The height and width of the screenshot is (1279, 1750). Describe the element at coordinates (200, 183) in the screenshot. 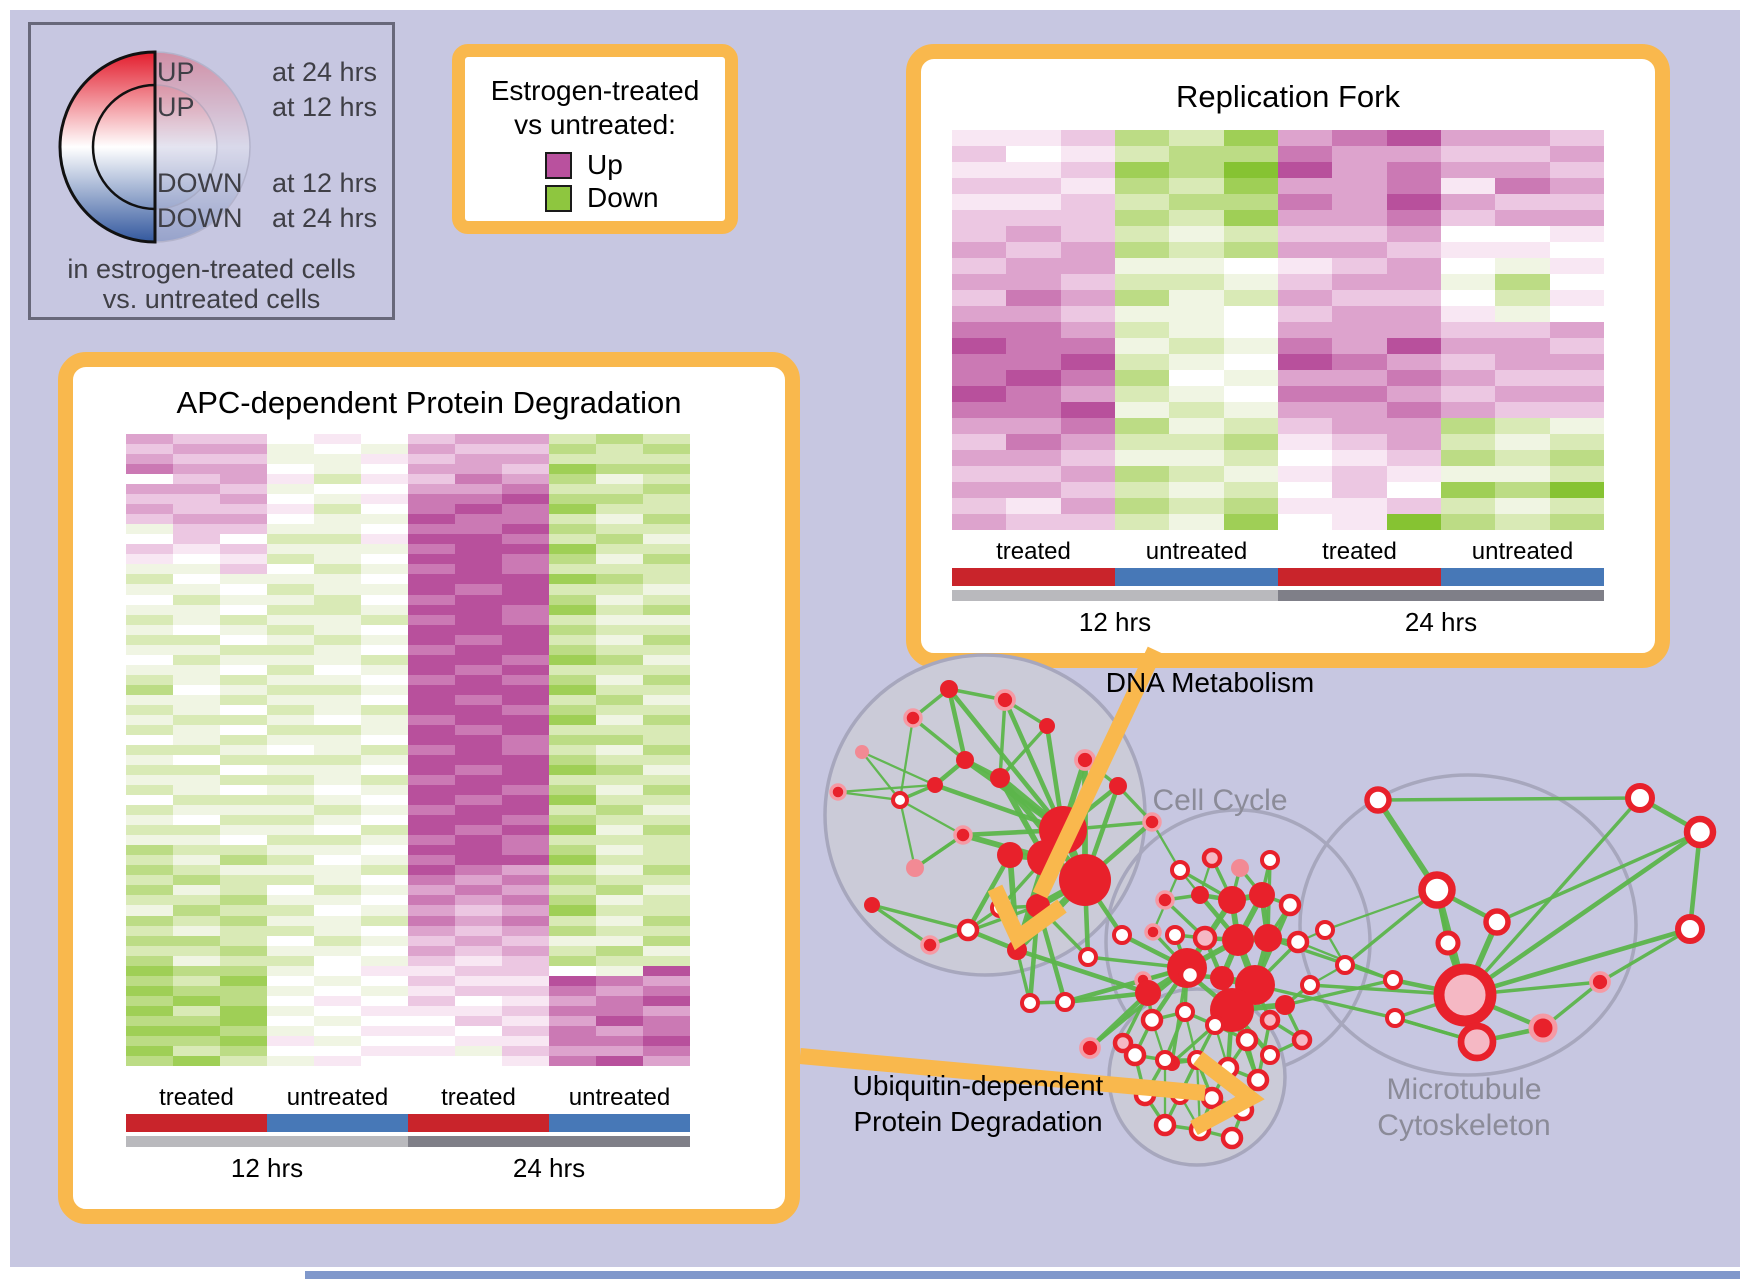

I see `decoder-dir-down12: DOWN` at that location.